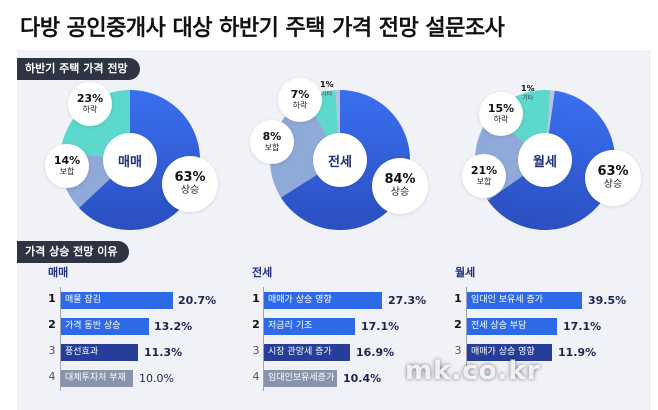 This screenshot has width=658, height=410. I want to click on slice-hold, so click(305, 148).